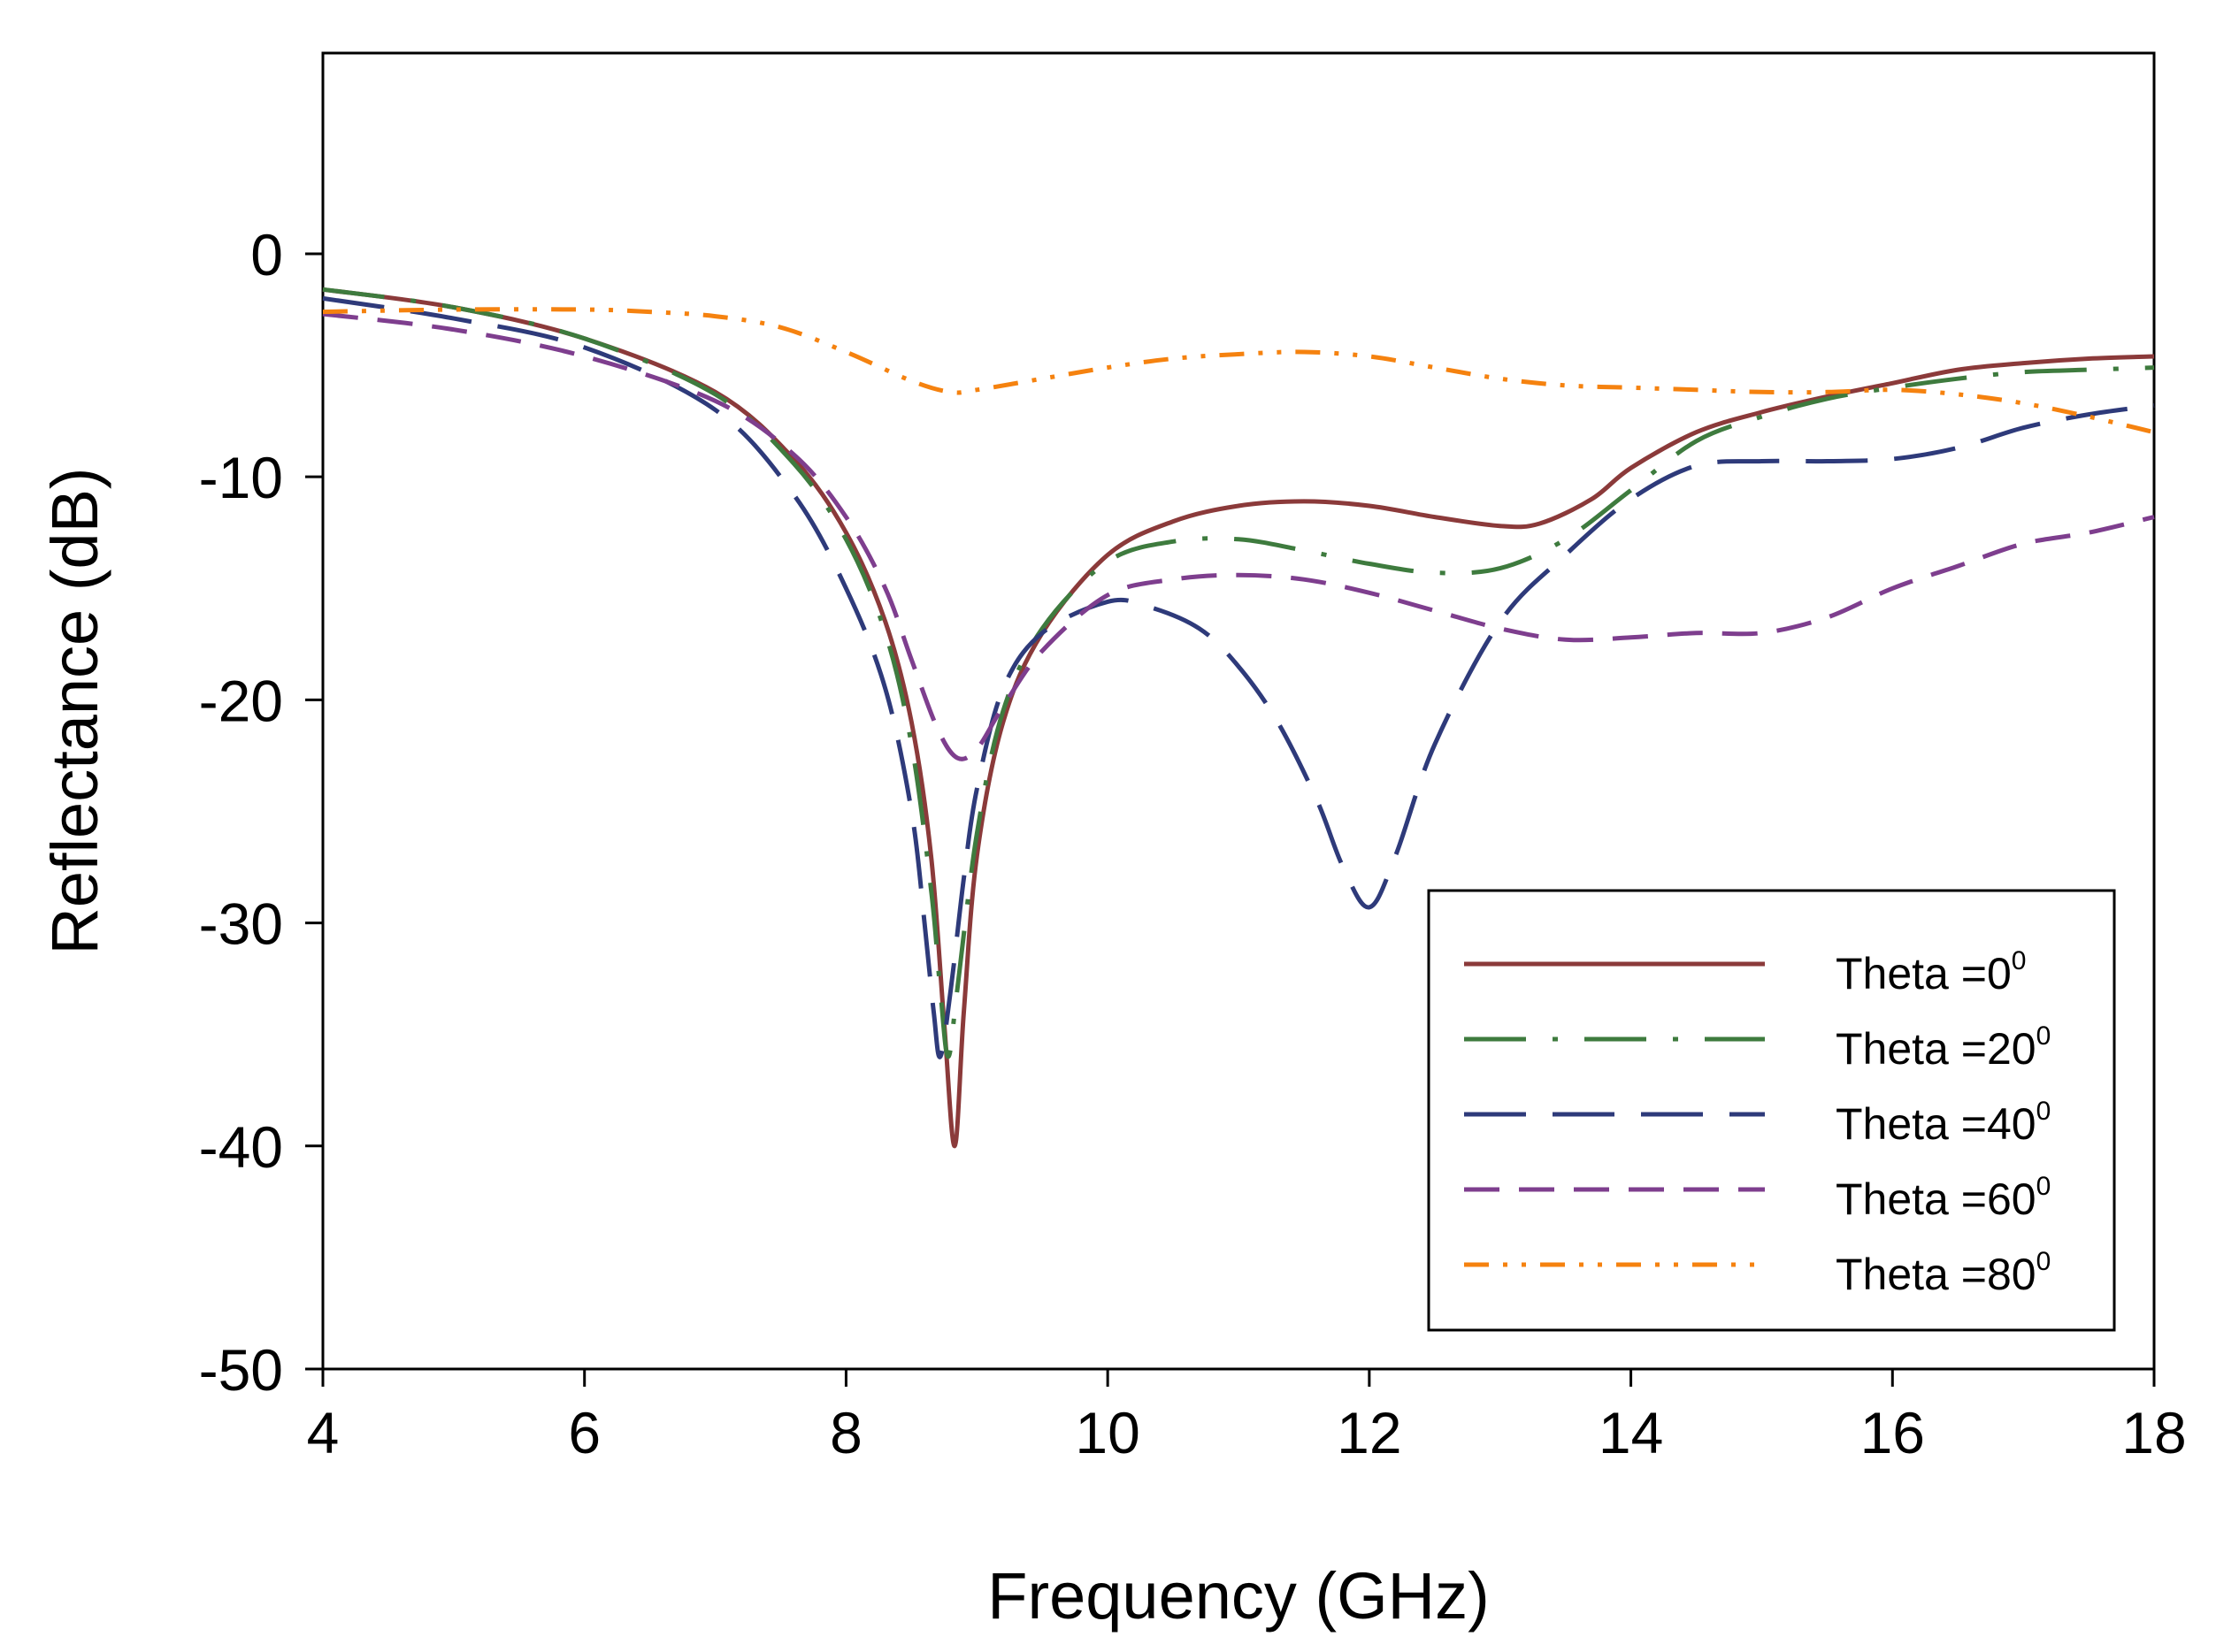 The height and width of the screenshot is (1652, 2216). I want to click on legend-label-text: Theta =60, so click(1936, 1199).